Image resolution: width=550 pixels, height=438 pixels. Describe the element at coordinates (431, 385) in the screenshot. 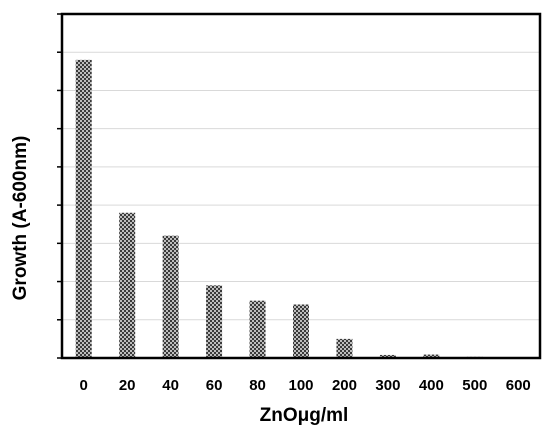

I see `x-tick-label: 400` at that location.